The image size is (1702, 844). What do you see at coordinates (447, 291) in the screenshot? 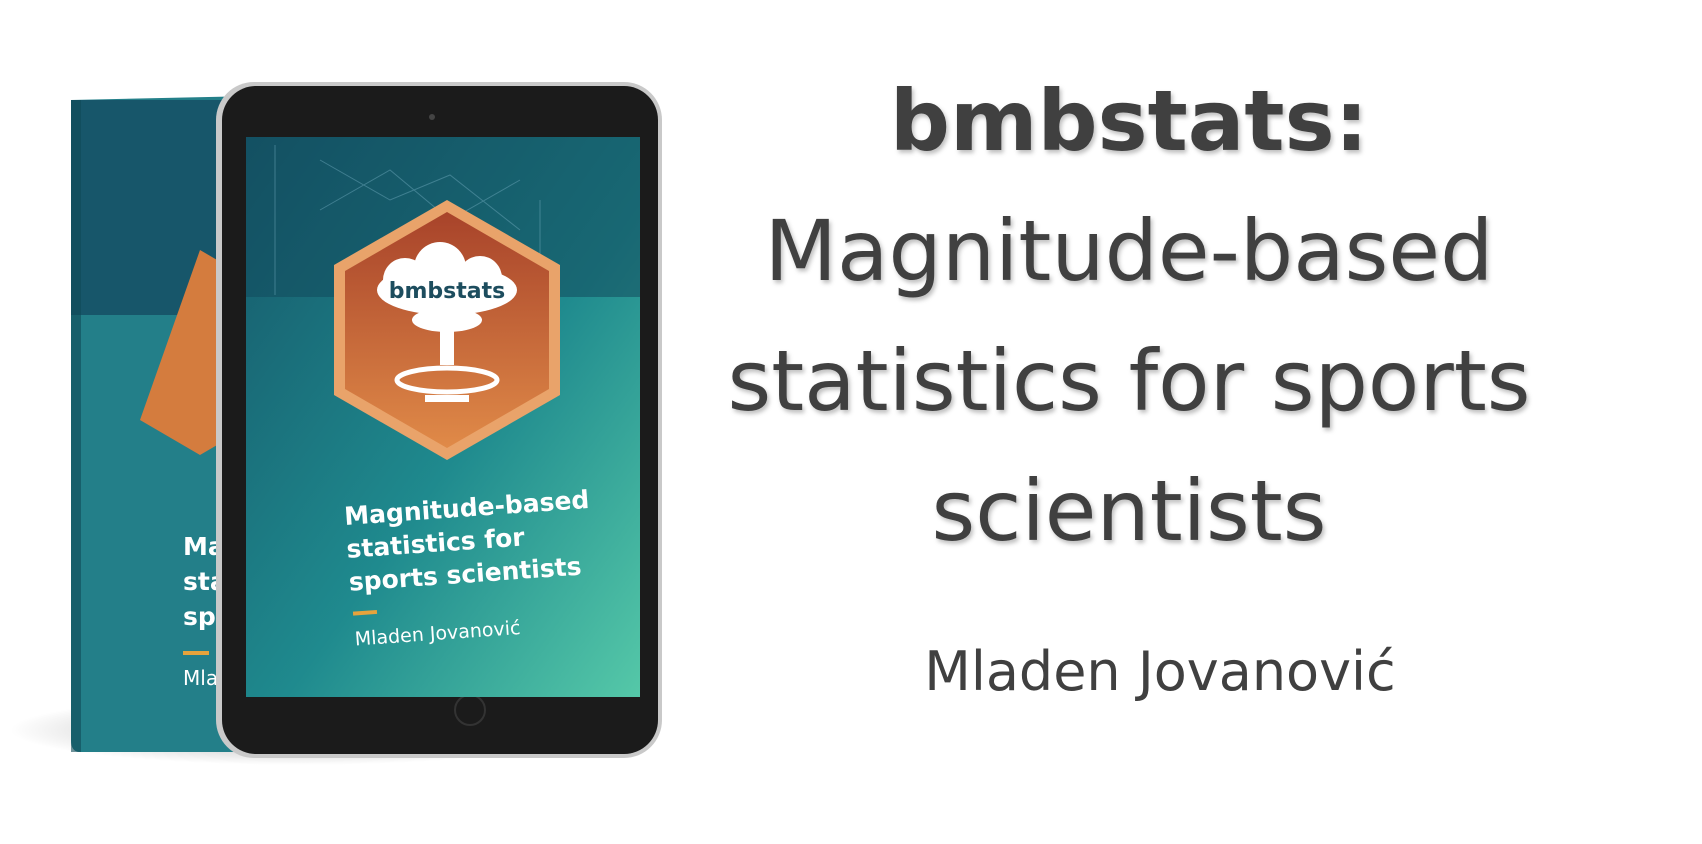
I see `cover-logo: bmbstats` at bounding box center [447, 291].